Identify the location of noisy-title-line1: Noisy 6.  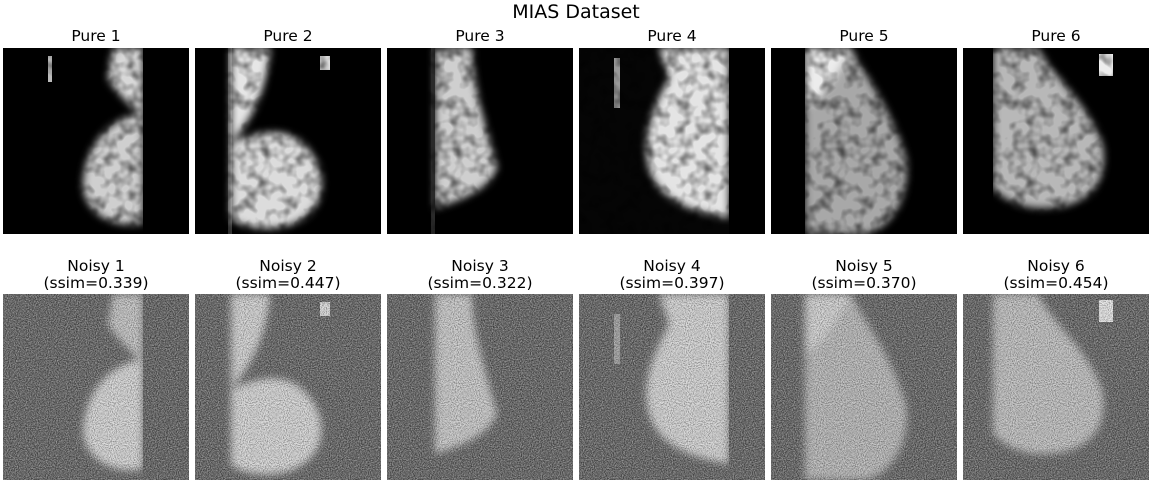
(1056, 266).